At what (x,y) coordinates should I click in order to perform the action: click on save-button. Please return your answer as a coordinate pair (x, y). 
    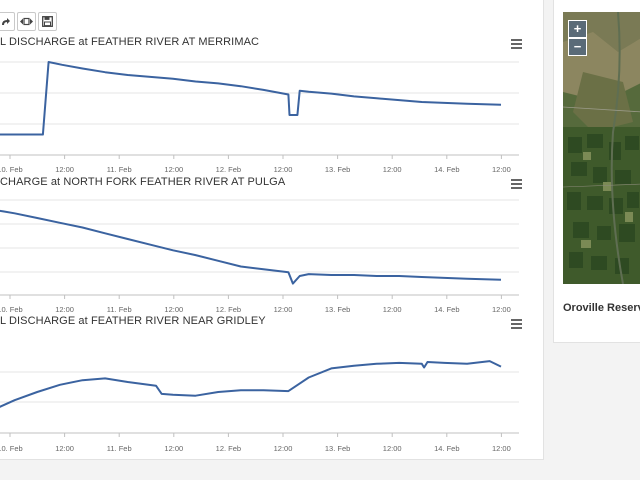
    Looking at the image, I should click on (47, 21).